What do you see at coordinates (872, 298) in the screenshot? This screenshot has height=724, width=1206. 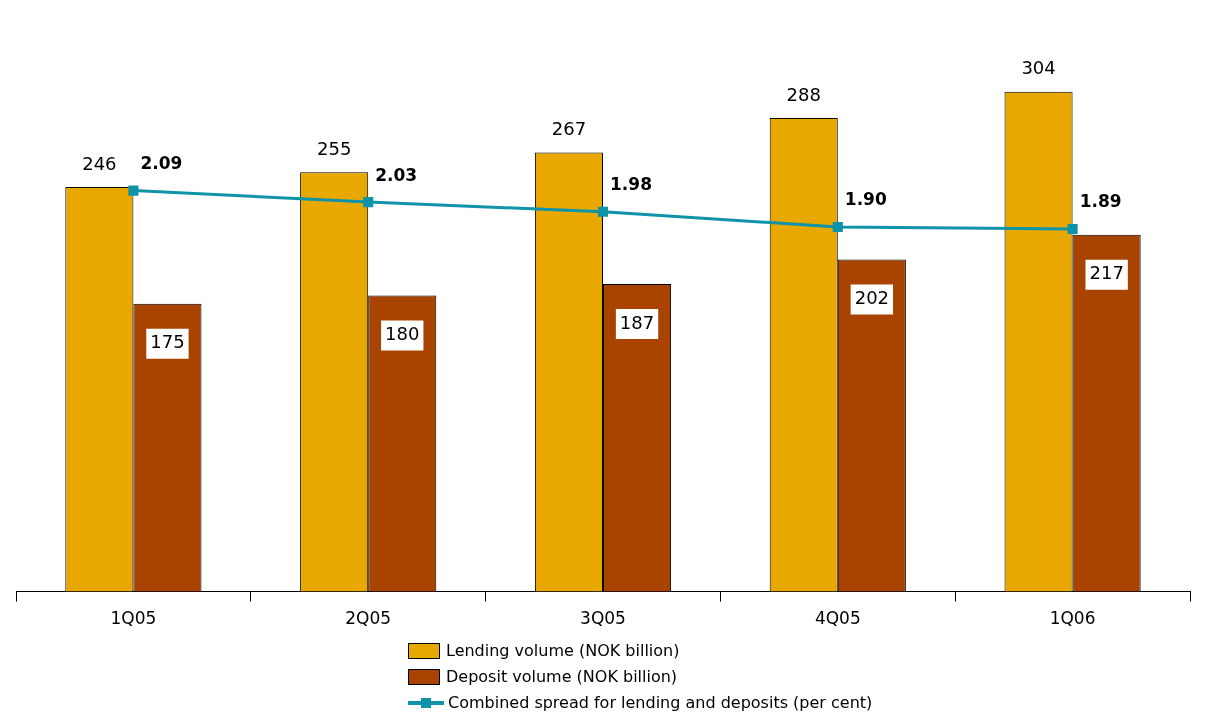 I see `data-label: 202` at bounding box center [872, 298].